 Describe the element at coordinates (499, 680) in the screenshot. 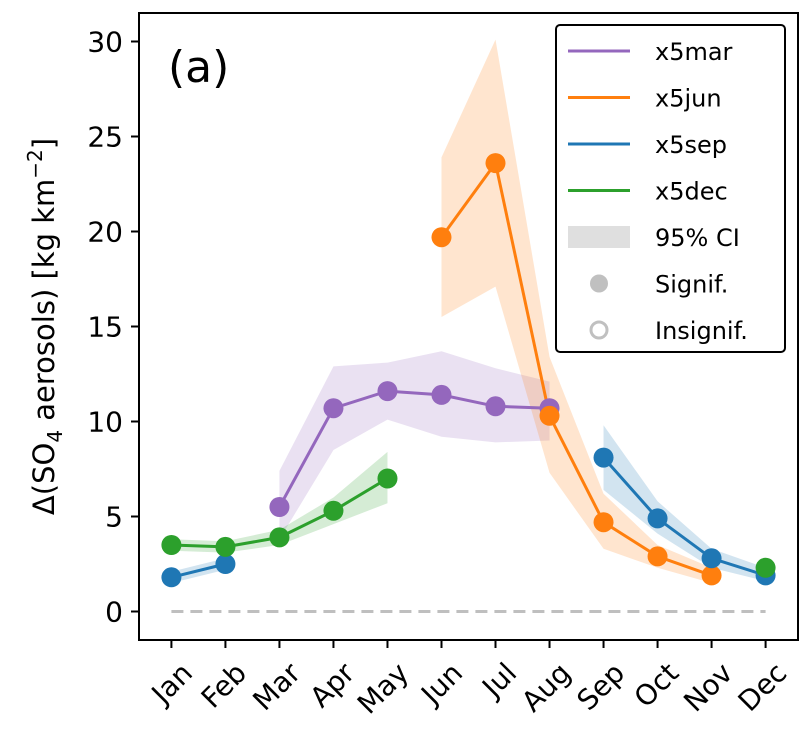

I see `x-tick-label: Jul` at that location.